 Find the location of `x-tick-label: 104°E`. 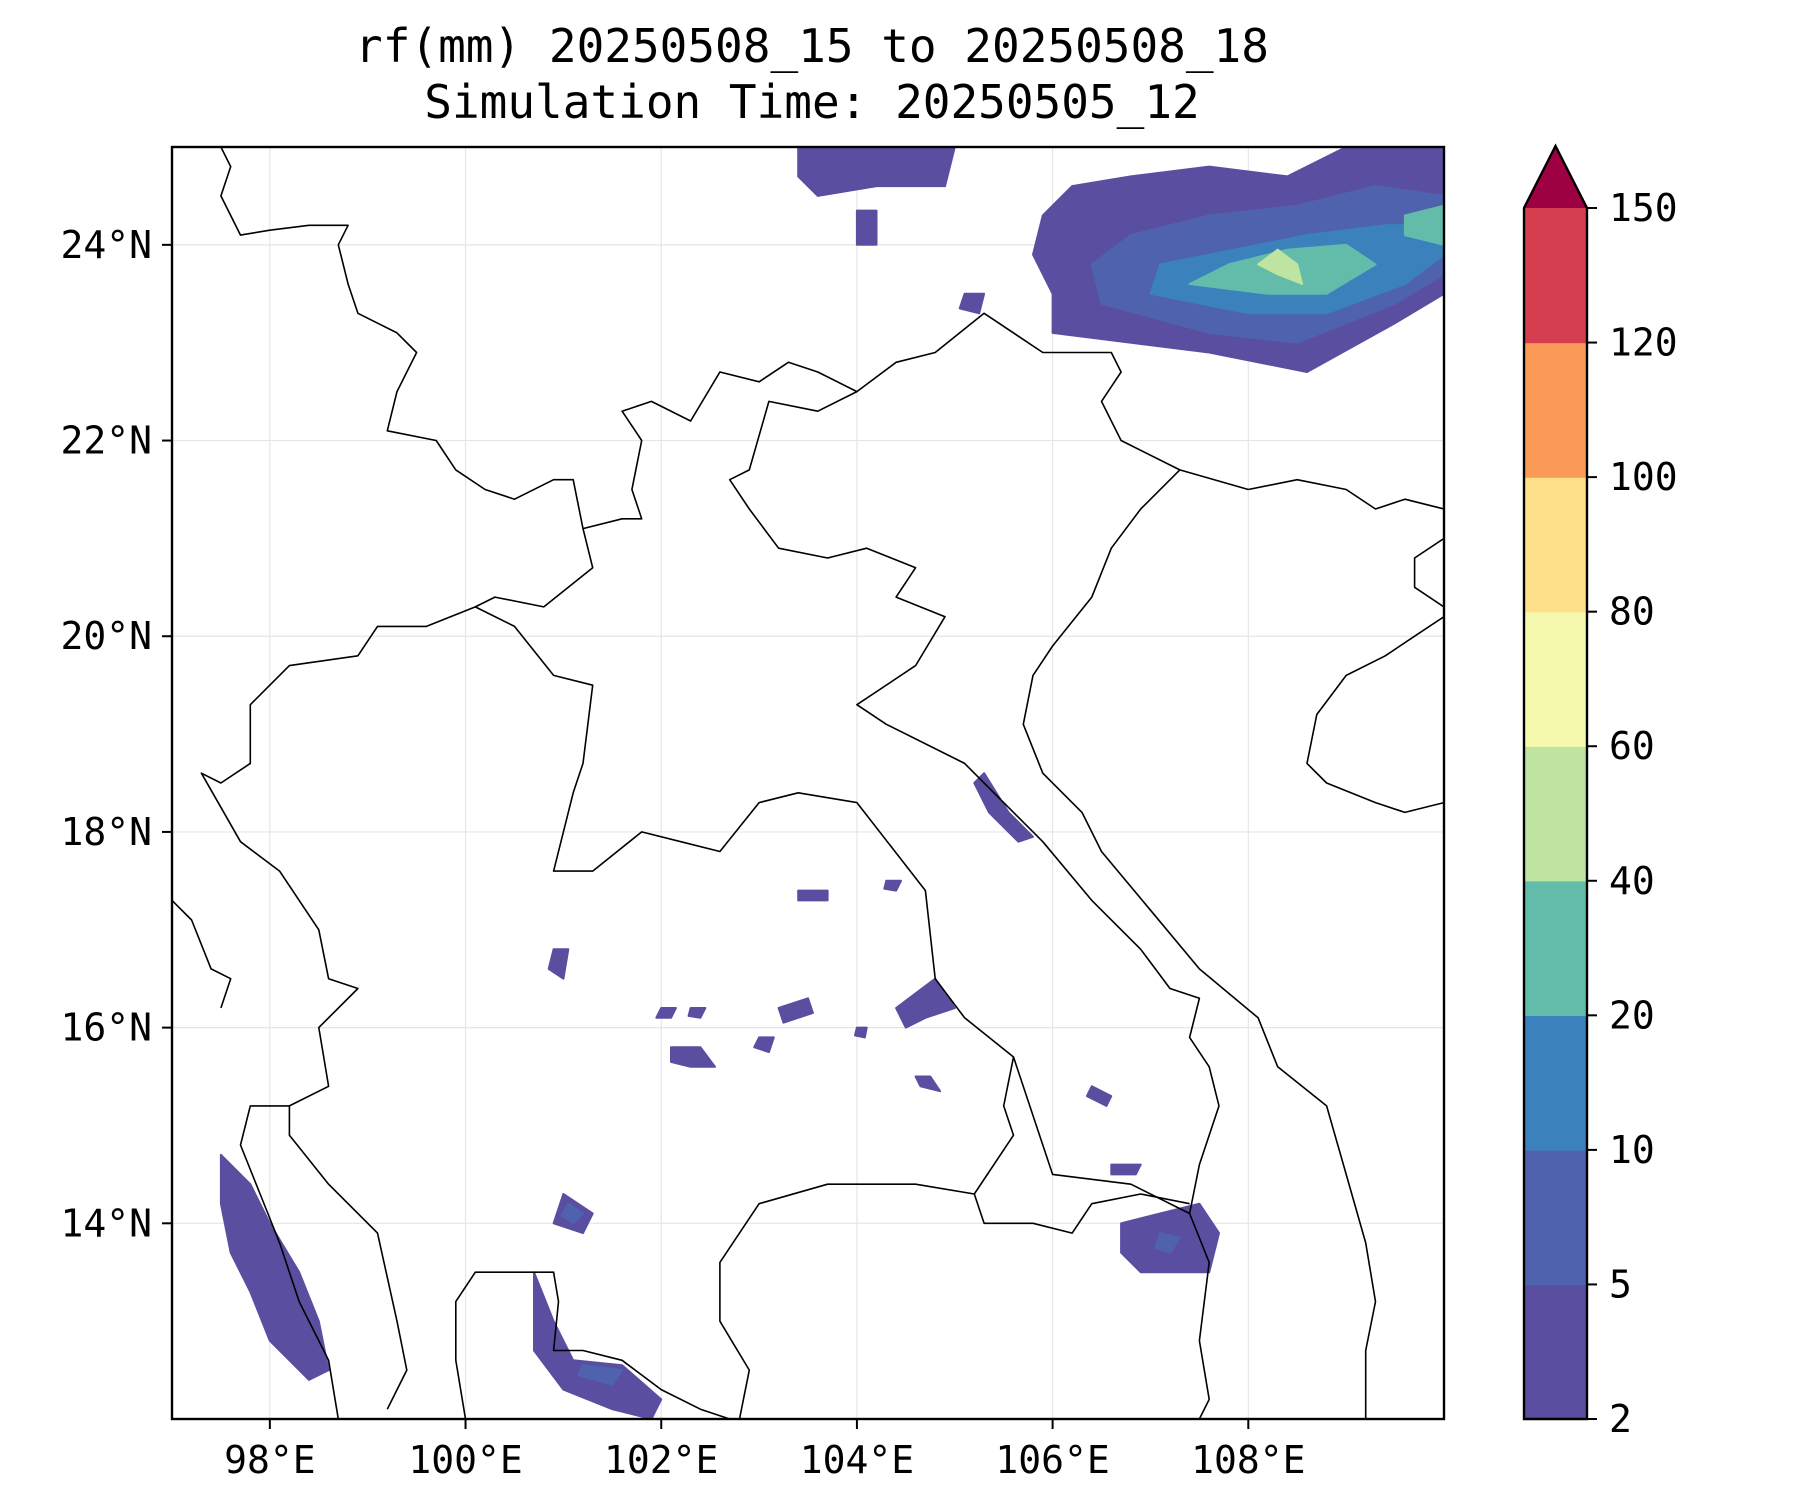

x-tick-label: 104°E is located at coordinates (857, 1460).